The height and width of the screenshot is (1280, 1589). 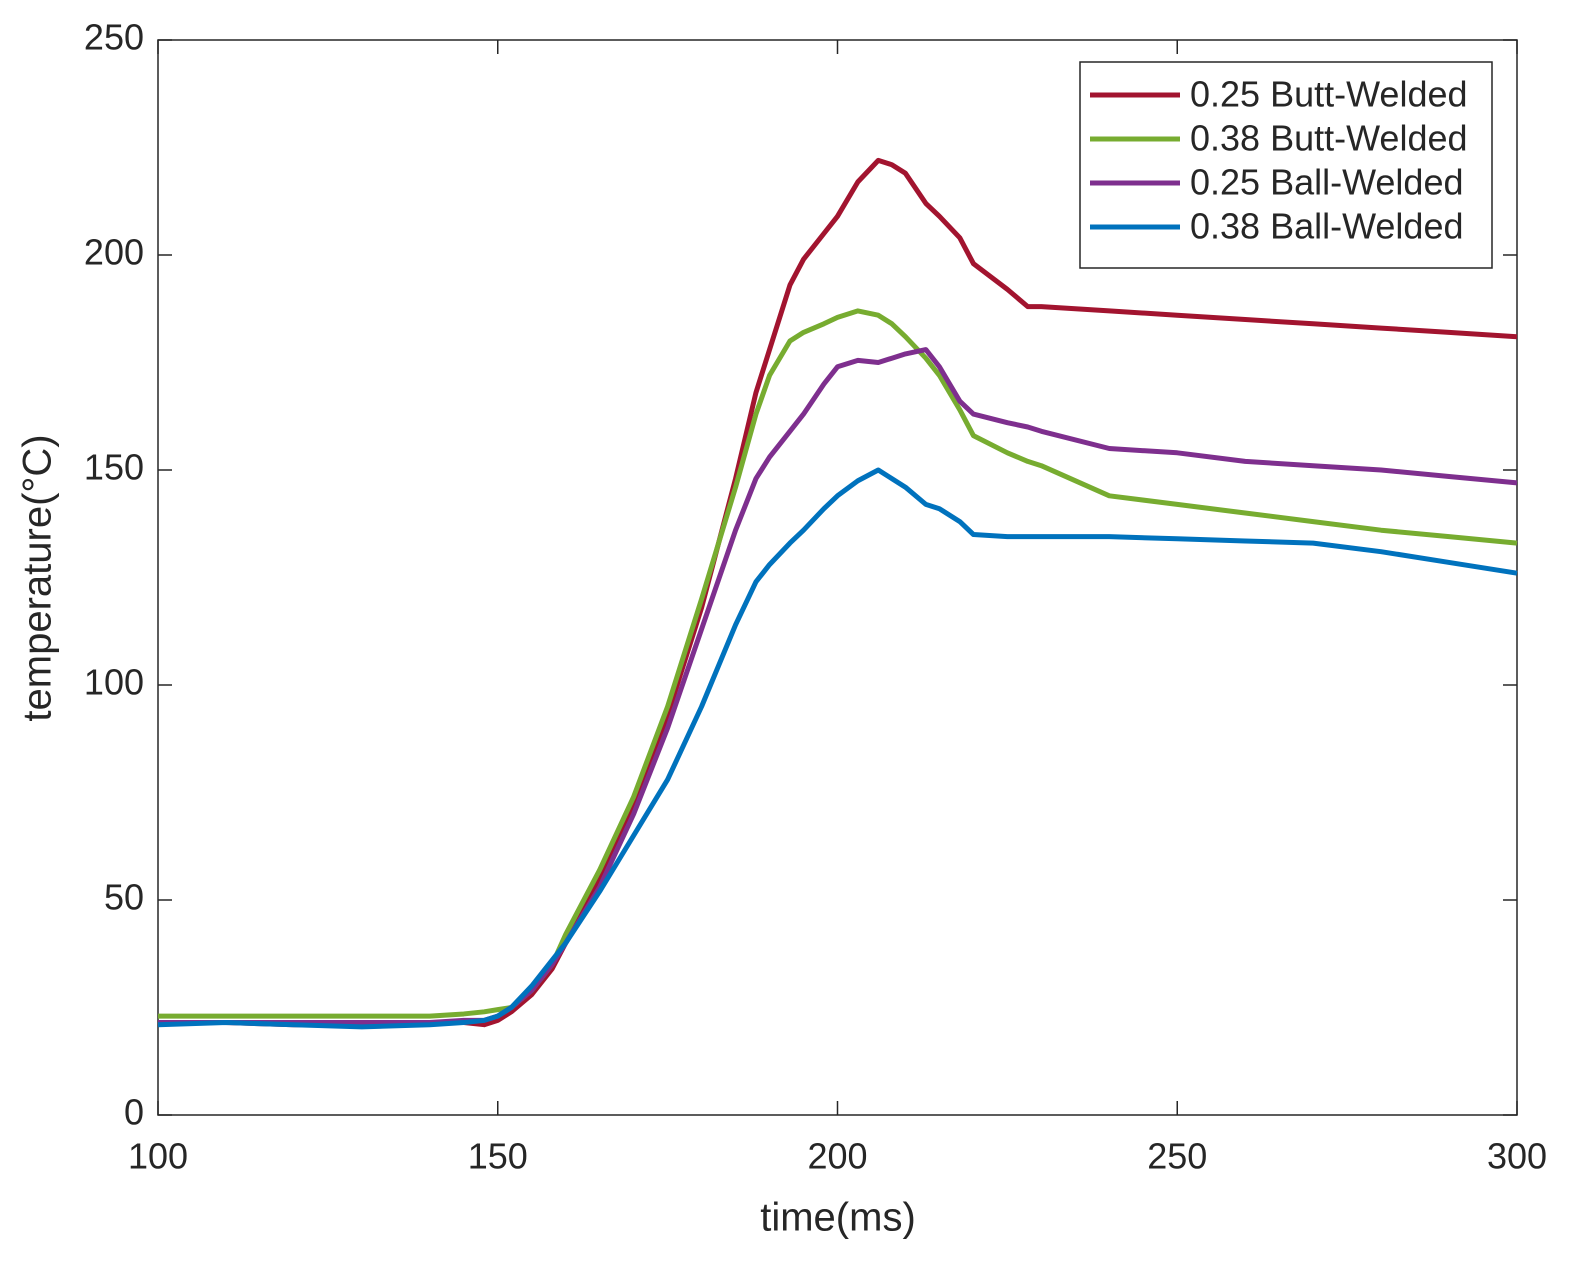 What do you see at coordinates (1329, 138) in the screenshot?
I see `legend-label: 0.38 Butt-Welded` at bounding box center [1329, 138].